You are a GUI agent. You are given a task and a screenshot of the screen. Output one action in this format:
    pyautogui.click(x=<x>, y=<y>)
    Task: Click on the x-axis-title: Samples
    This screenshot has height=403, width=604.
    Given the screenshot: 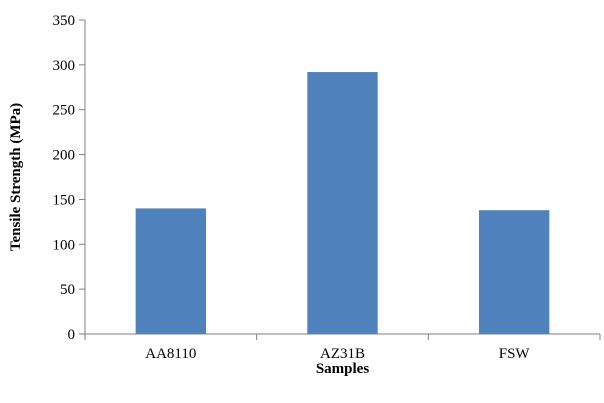 What is the action you would take?
    pyautogui.click(x=343, y=369)
    